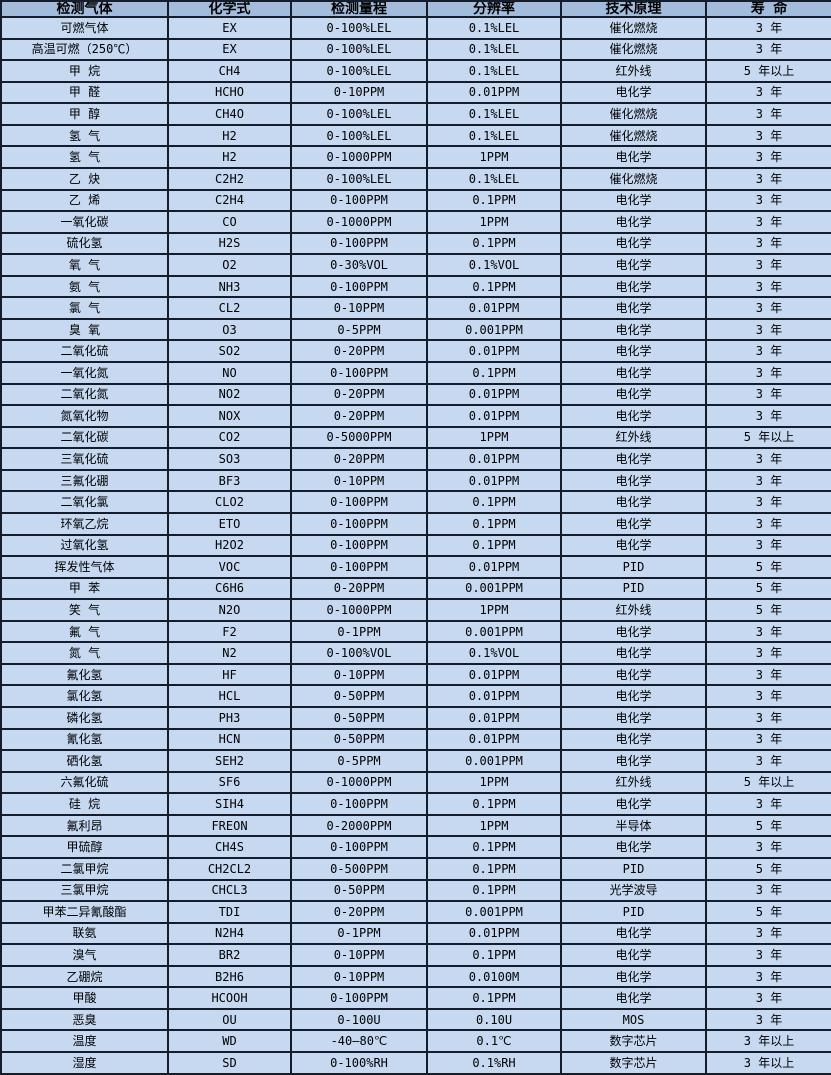 This screenshot has height=1075, width=831. Describe the element at coordinates (229, 502) in the screenshot. I see `cell-chemical-formula: CLO2` at that location.